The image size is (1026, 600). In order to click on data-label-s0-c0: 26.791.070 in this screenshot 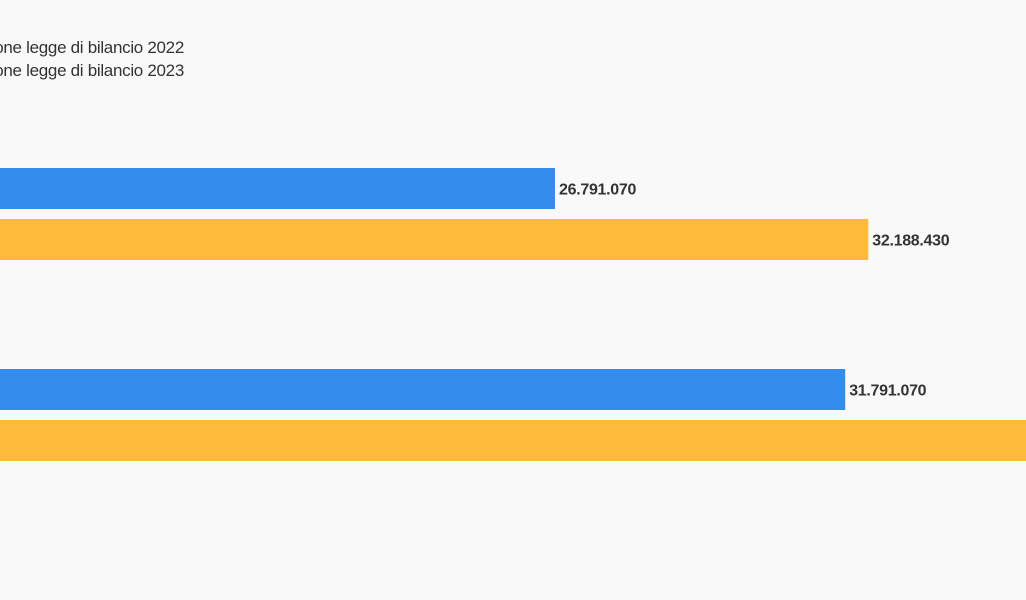, I will do `click(597, 190)`.